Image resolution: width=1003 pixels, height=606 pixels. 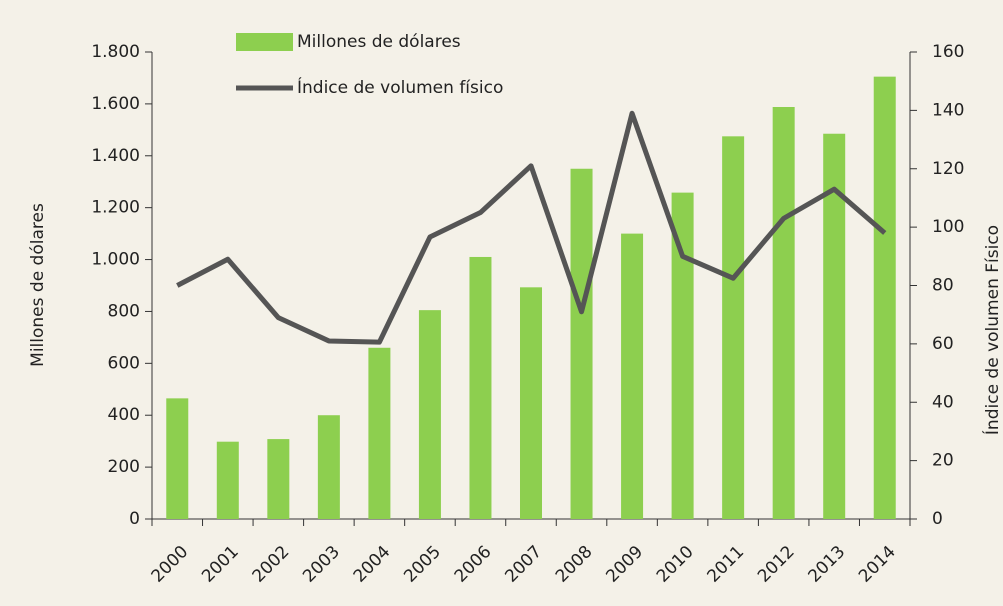 I want to click on y-tick-label: 1.200, so click(x=115, y=208).